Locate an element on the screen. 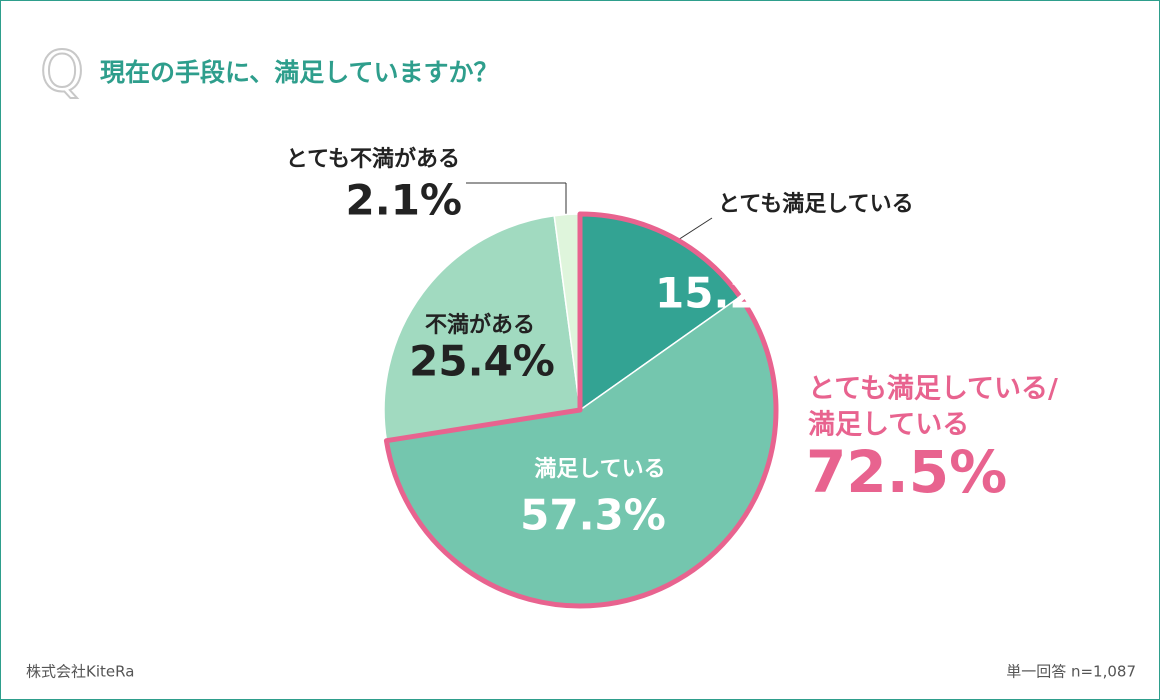  highlight-label: 満足している is located at coordinates (888, 425).